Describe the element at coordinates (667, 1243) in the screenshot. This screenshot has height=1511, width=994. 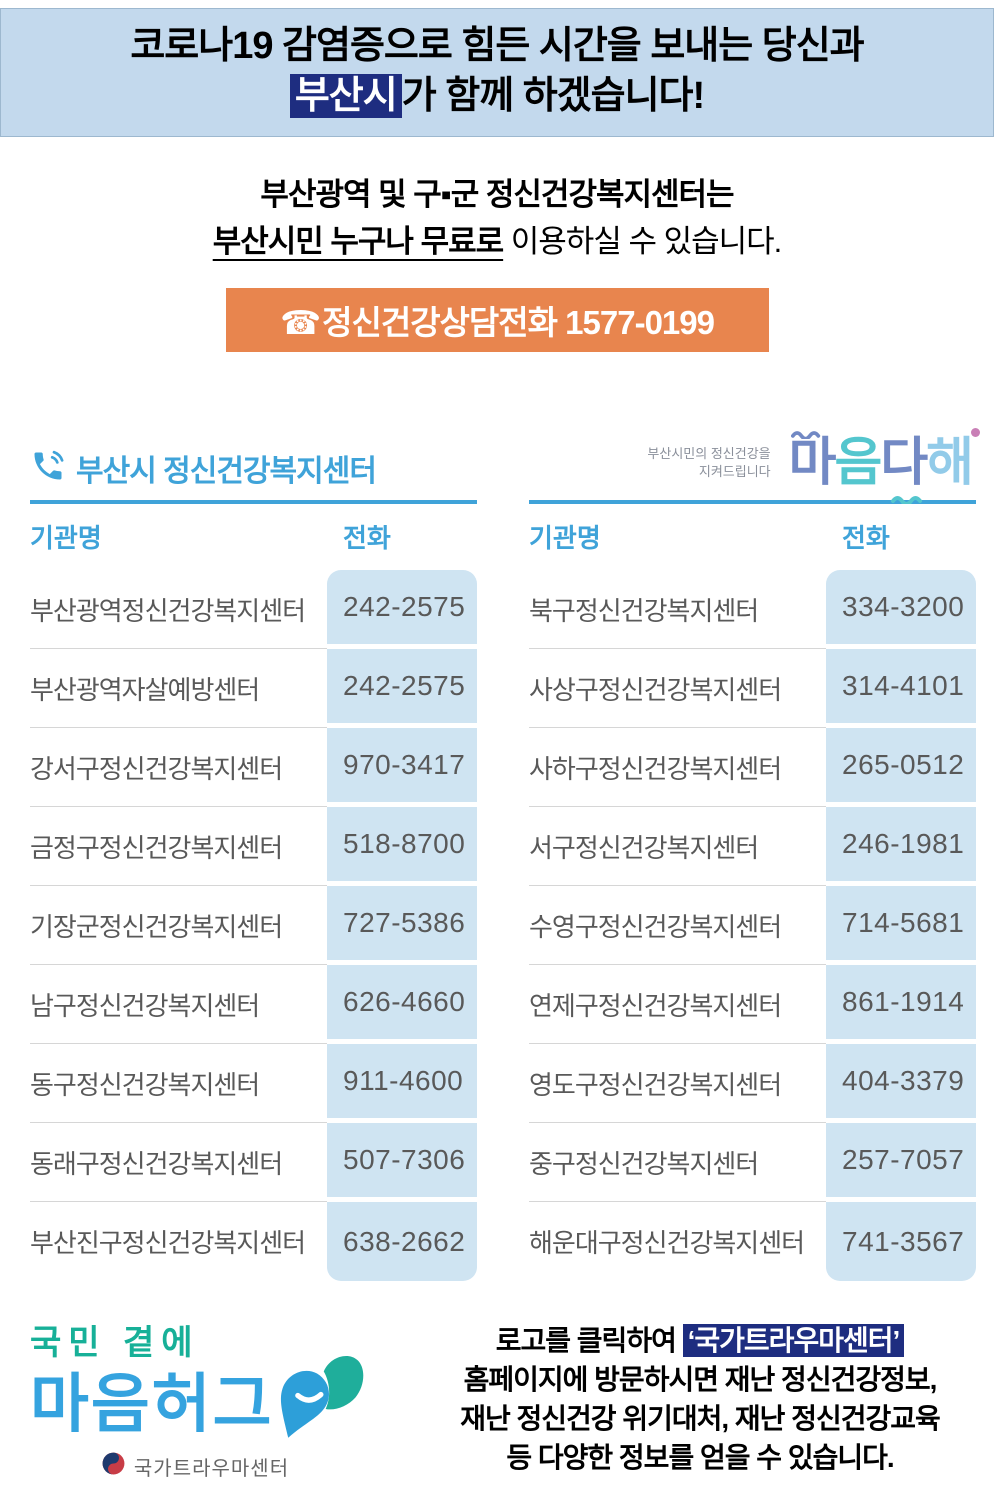
I see `center-name: 해운대구정신건강복지센터` at that location.